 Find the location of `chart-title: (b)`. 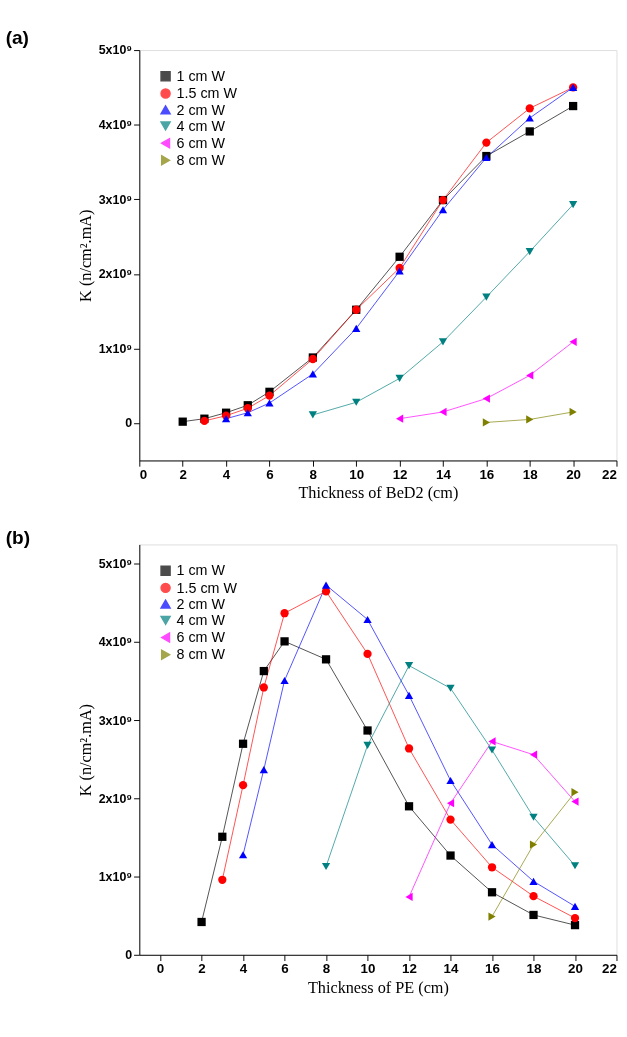

chart-title: (b) is located at coordinates (18, 538).